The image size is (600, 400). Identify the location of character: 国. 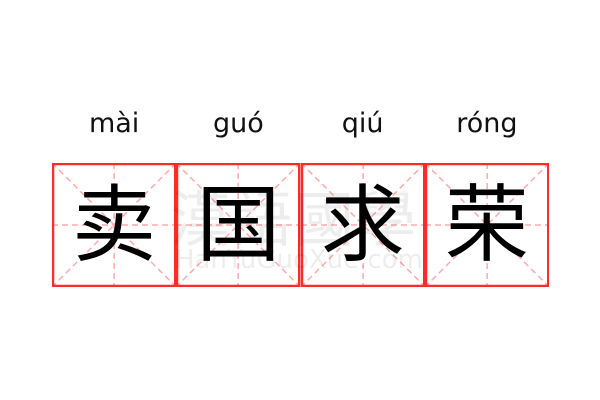
(238, 225).